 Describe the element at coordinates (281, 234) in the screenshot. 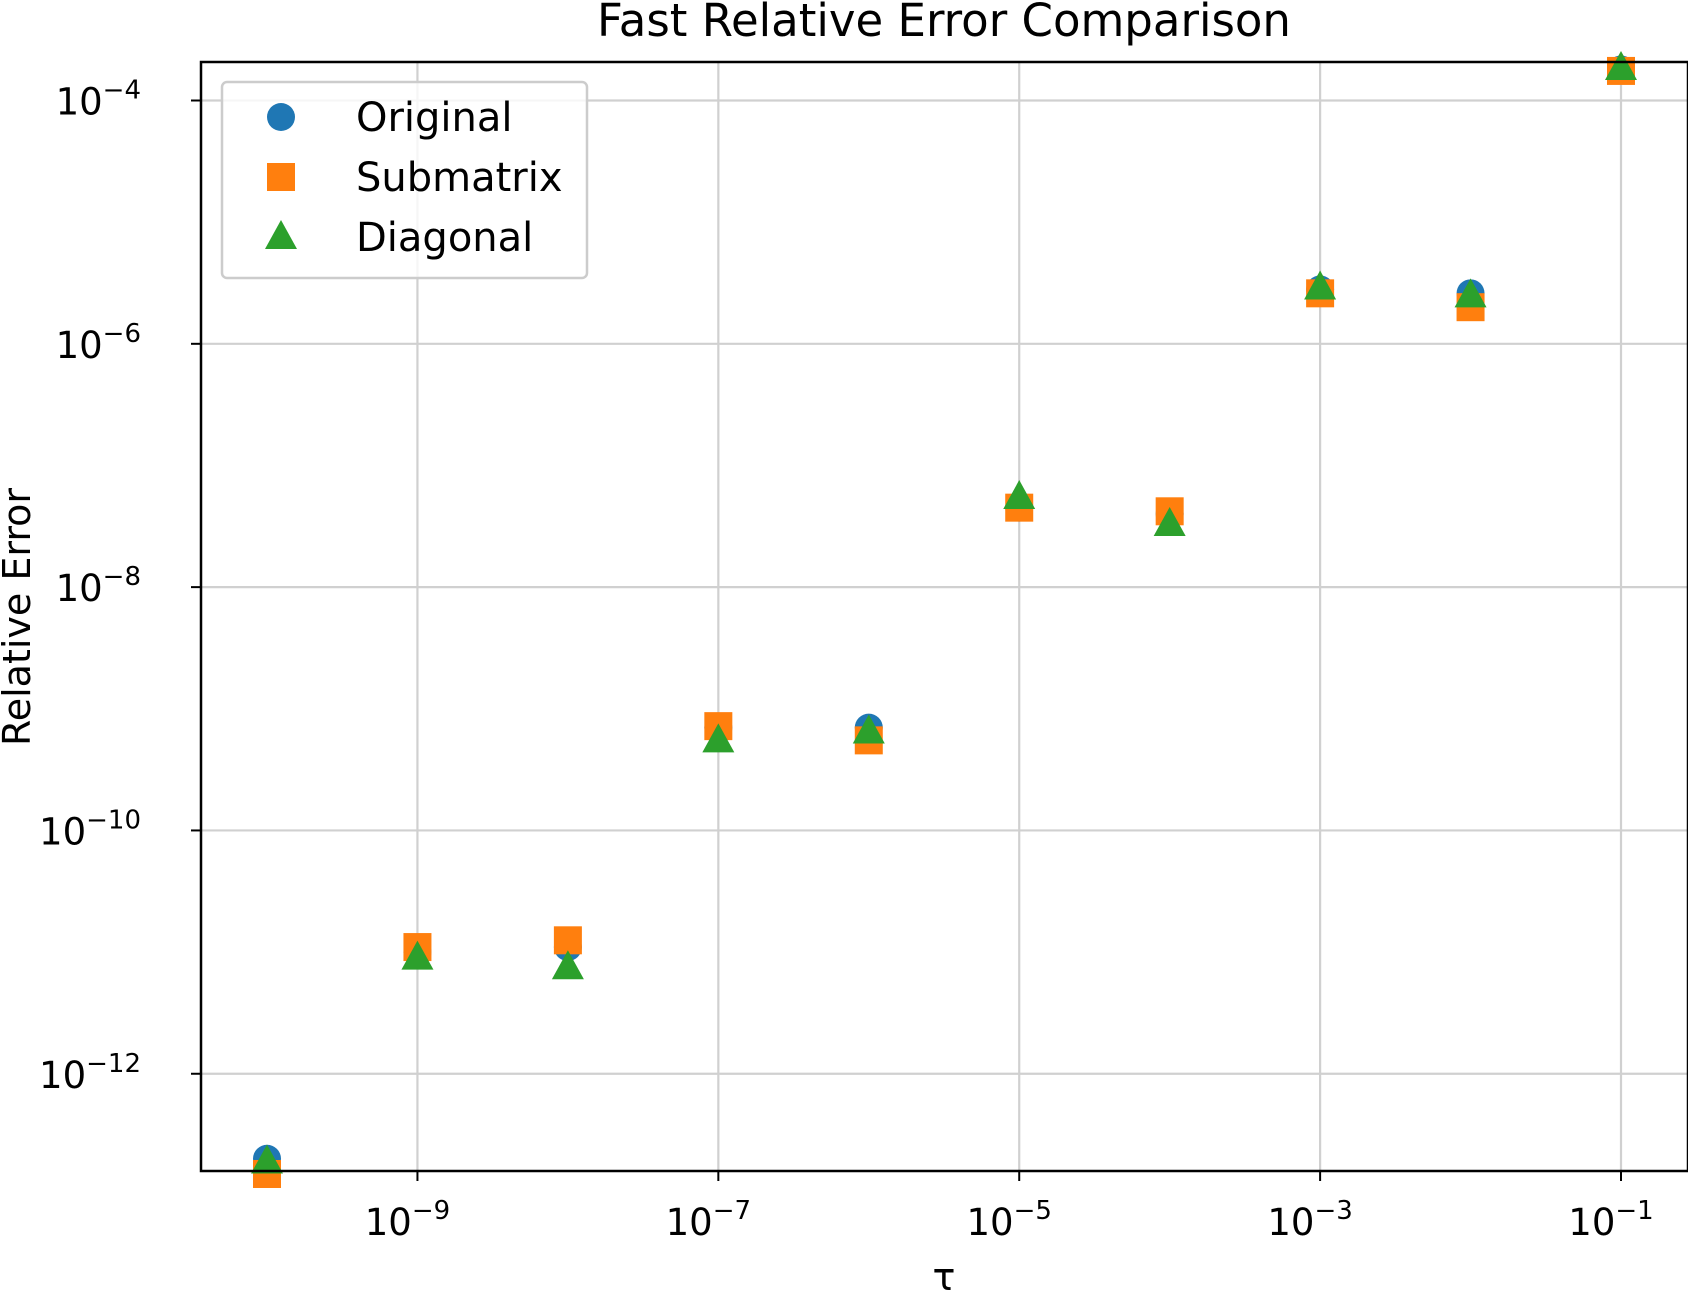

I see `legend-marker-diagonal` at that location.